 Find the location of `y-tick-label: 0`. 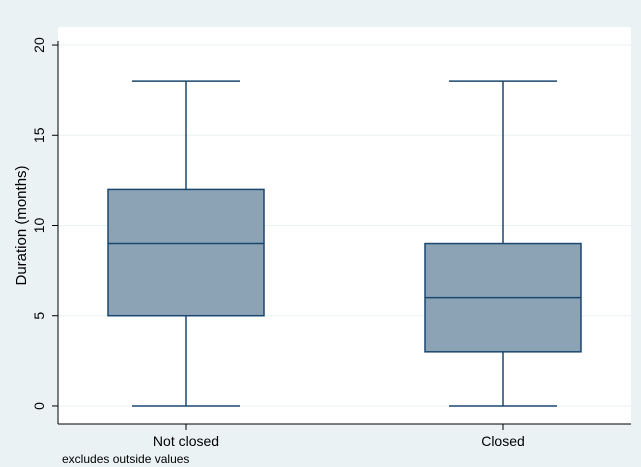

y-tick-label: 0 is located at coordinates (39, 406).